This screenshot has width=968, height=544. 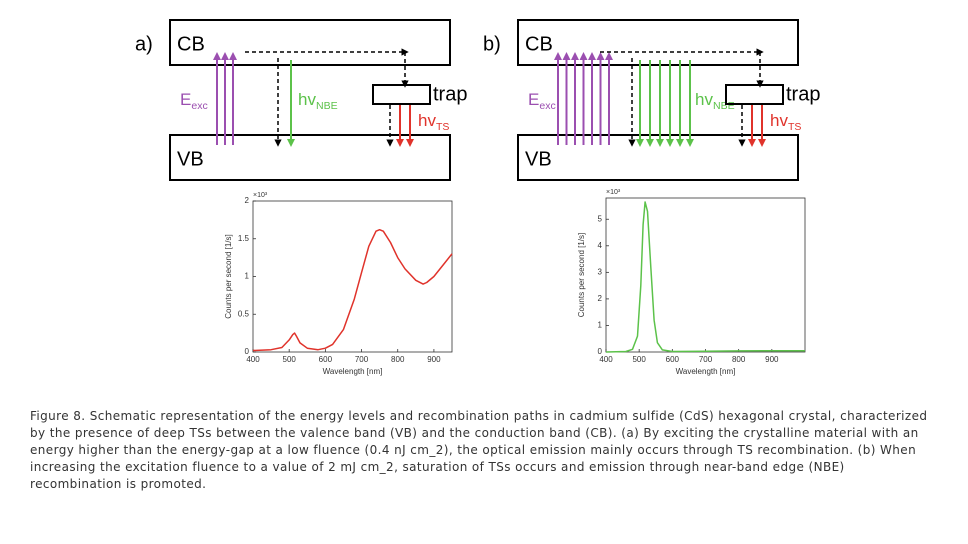 I want to click on y-tick-label: 5, so click(x=600, y=218).